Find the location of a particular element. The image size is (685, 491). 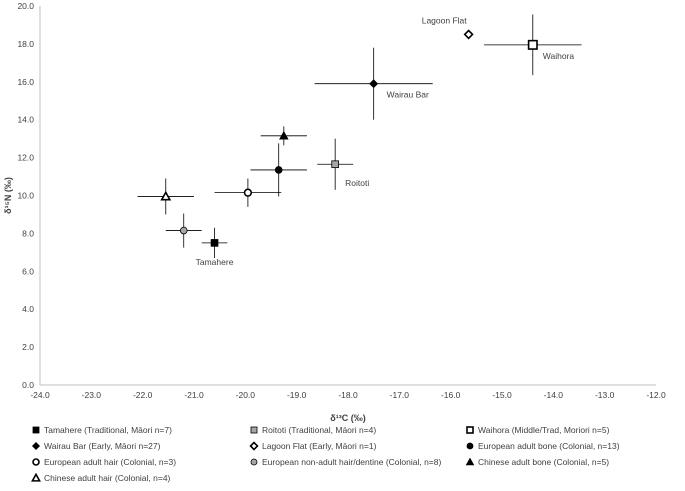

legend-entry: Chinese adult bone (Colonial, n=5) is located at coordinates (543, 462).